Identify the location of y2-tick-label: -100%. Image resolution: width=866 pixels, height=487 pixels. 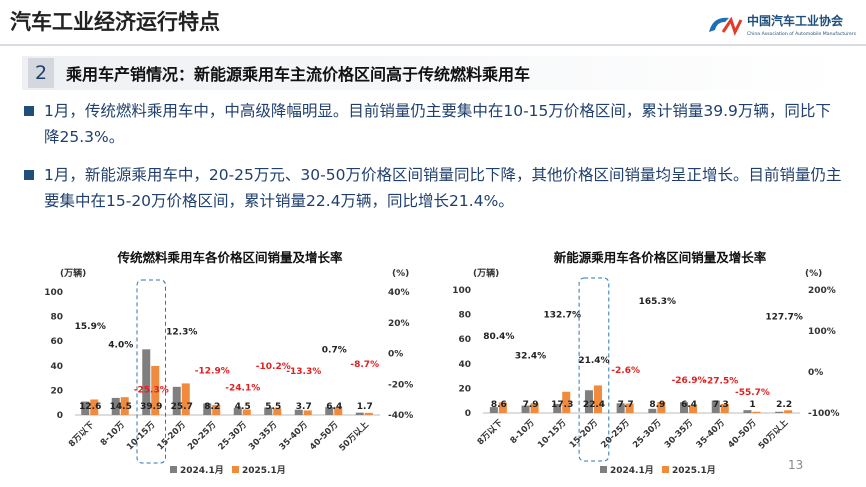
(824, 414).